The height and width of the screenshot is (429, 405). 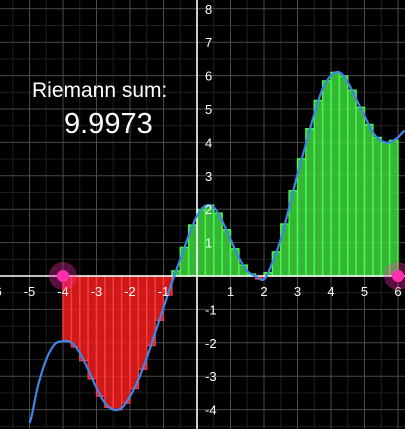 What do you see at coordinates (330, 291) in the screenshot?
I see `x-tick-label: 4` at bounding box center [330, 291].